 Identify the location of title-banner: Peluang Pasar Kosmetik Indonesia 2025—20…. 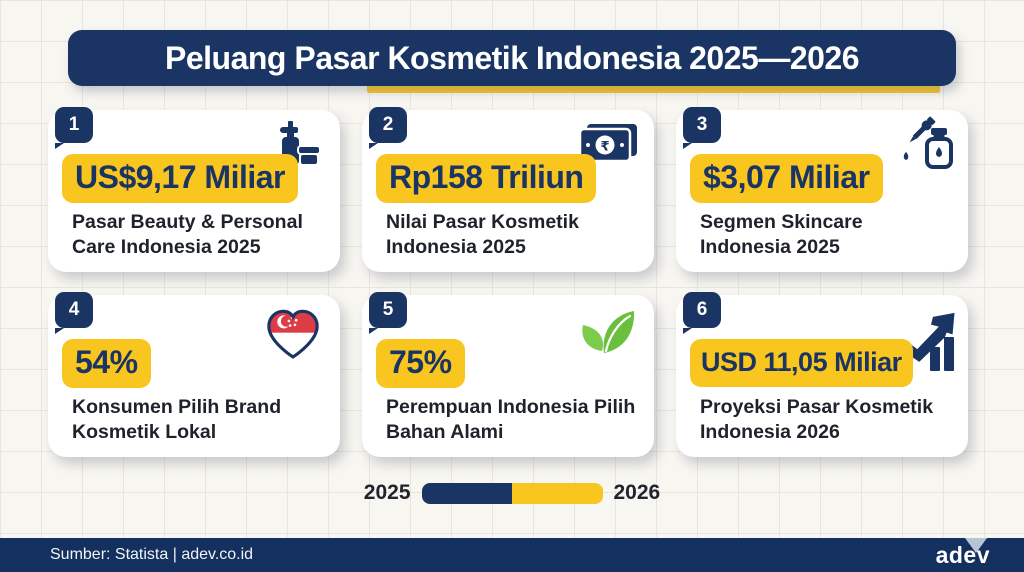
(512, 58).